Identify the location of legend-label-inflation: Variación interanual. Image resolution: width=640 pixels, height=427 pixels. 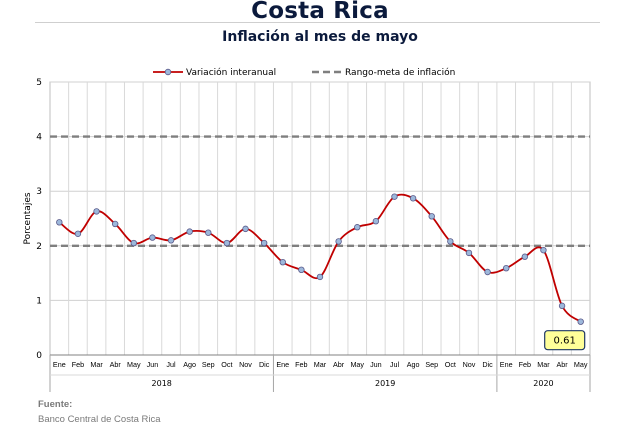
(231, 72).